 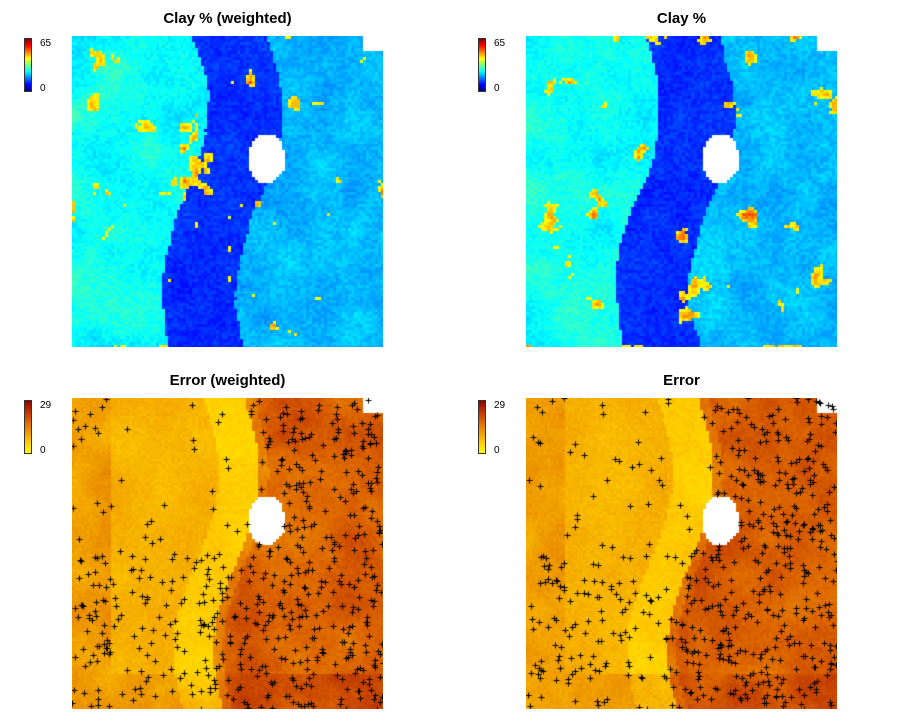 I want to click on chart-title: Error (weighted), so click(x=227, y=380).